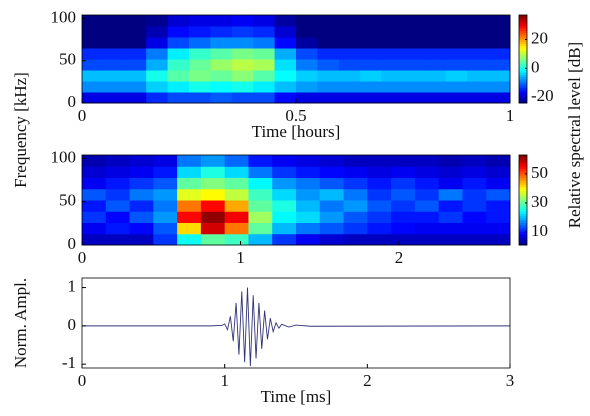 This screenshot has width=590, height=416. Describe the element at coordinates (72, 285) in the screenshot. I see `y-tick-label: 1` at that location.